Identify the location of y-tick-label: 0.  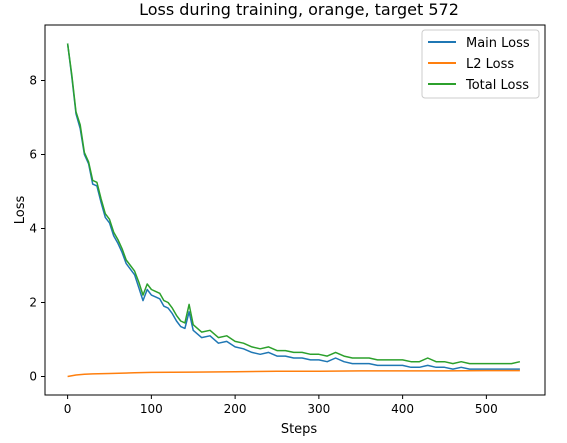
(33, 377).